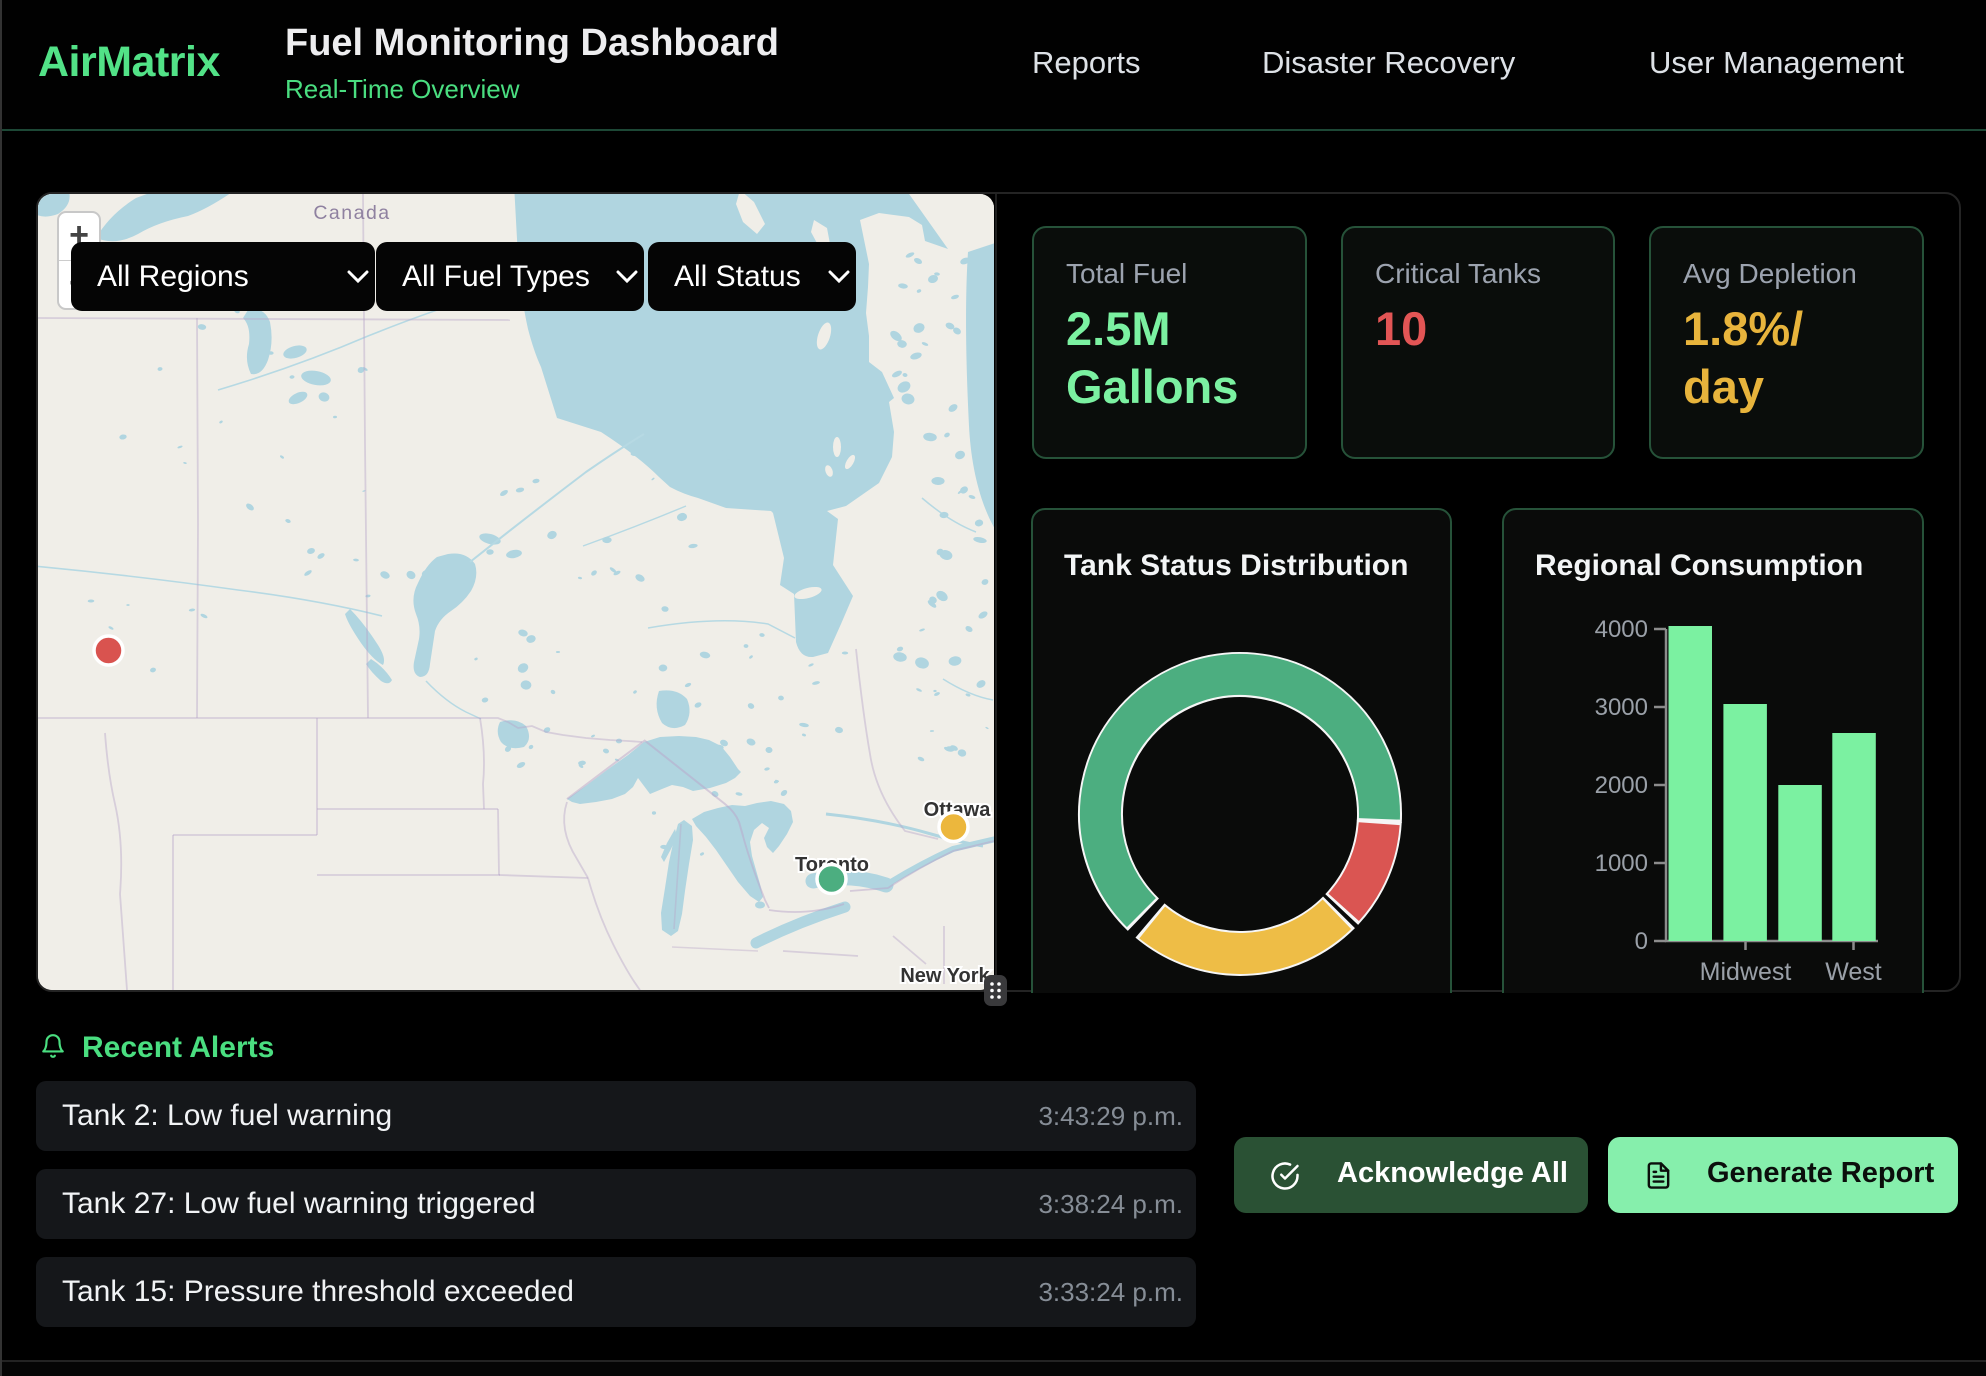 The height and width of the screenshot is (1376, 1986). Describe the element at coordinates (945, 976) in the screenshot. I see `svg-text: New York` at that location.